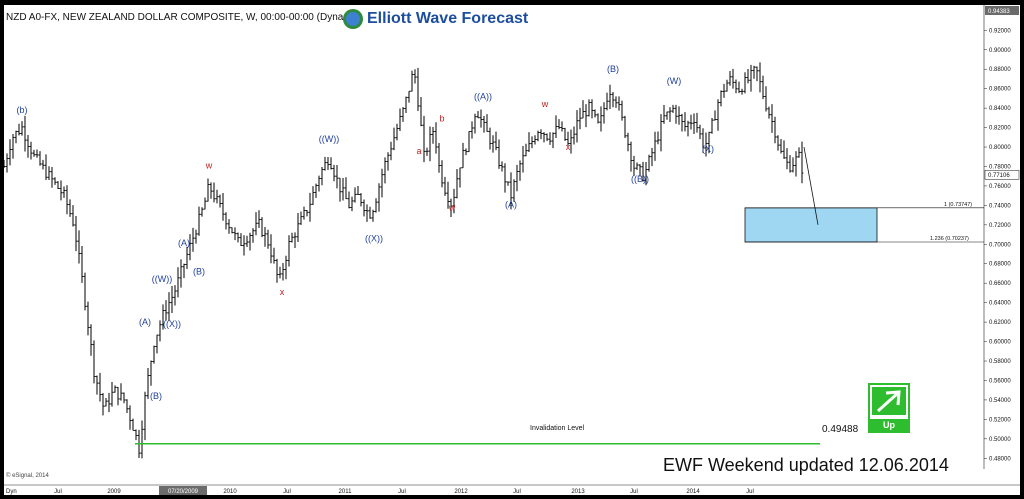  What do you see at coordinates (27, 476) in the screenshot?
I see `copyright: © eSignal, 2014` at bounding box center [27, 476].